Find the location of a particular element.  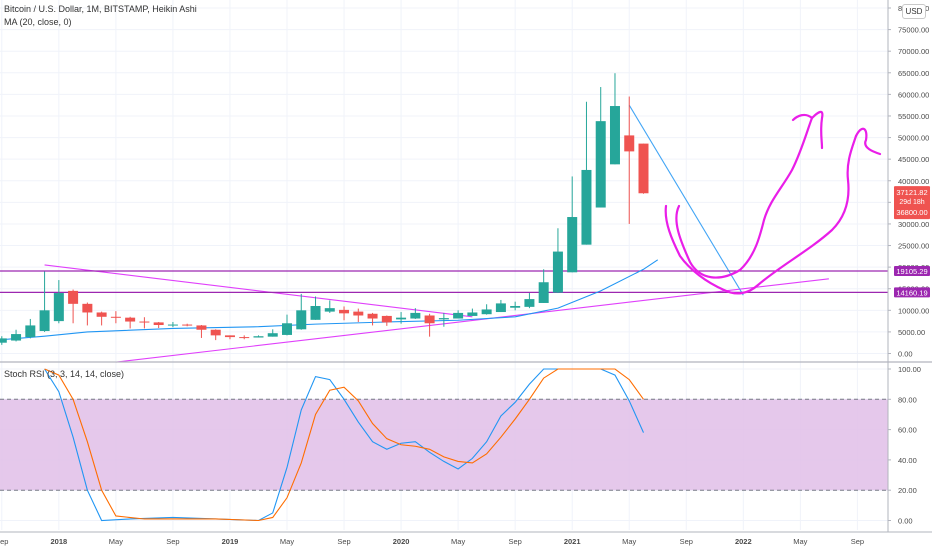

price-tick-label: 5000.00 is located at coordinates (911, 332).